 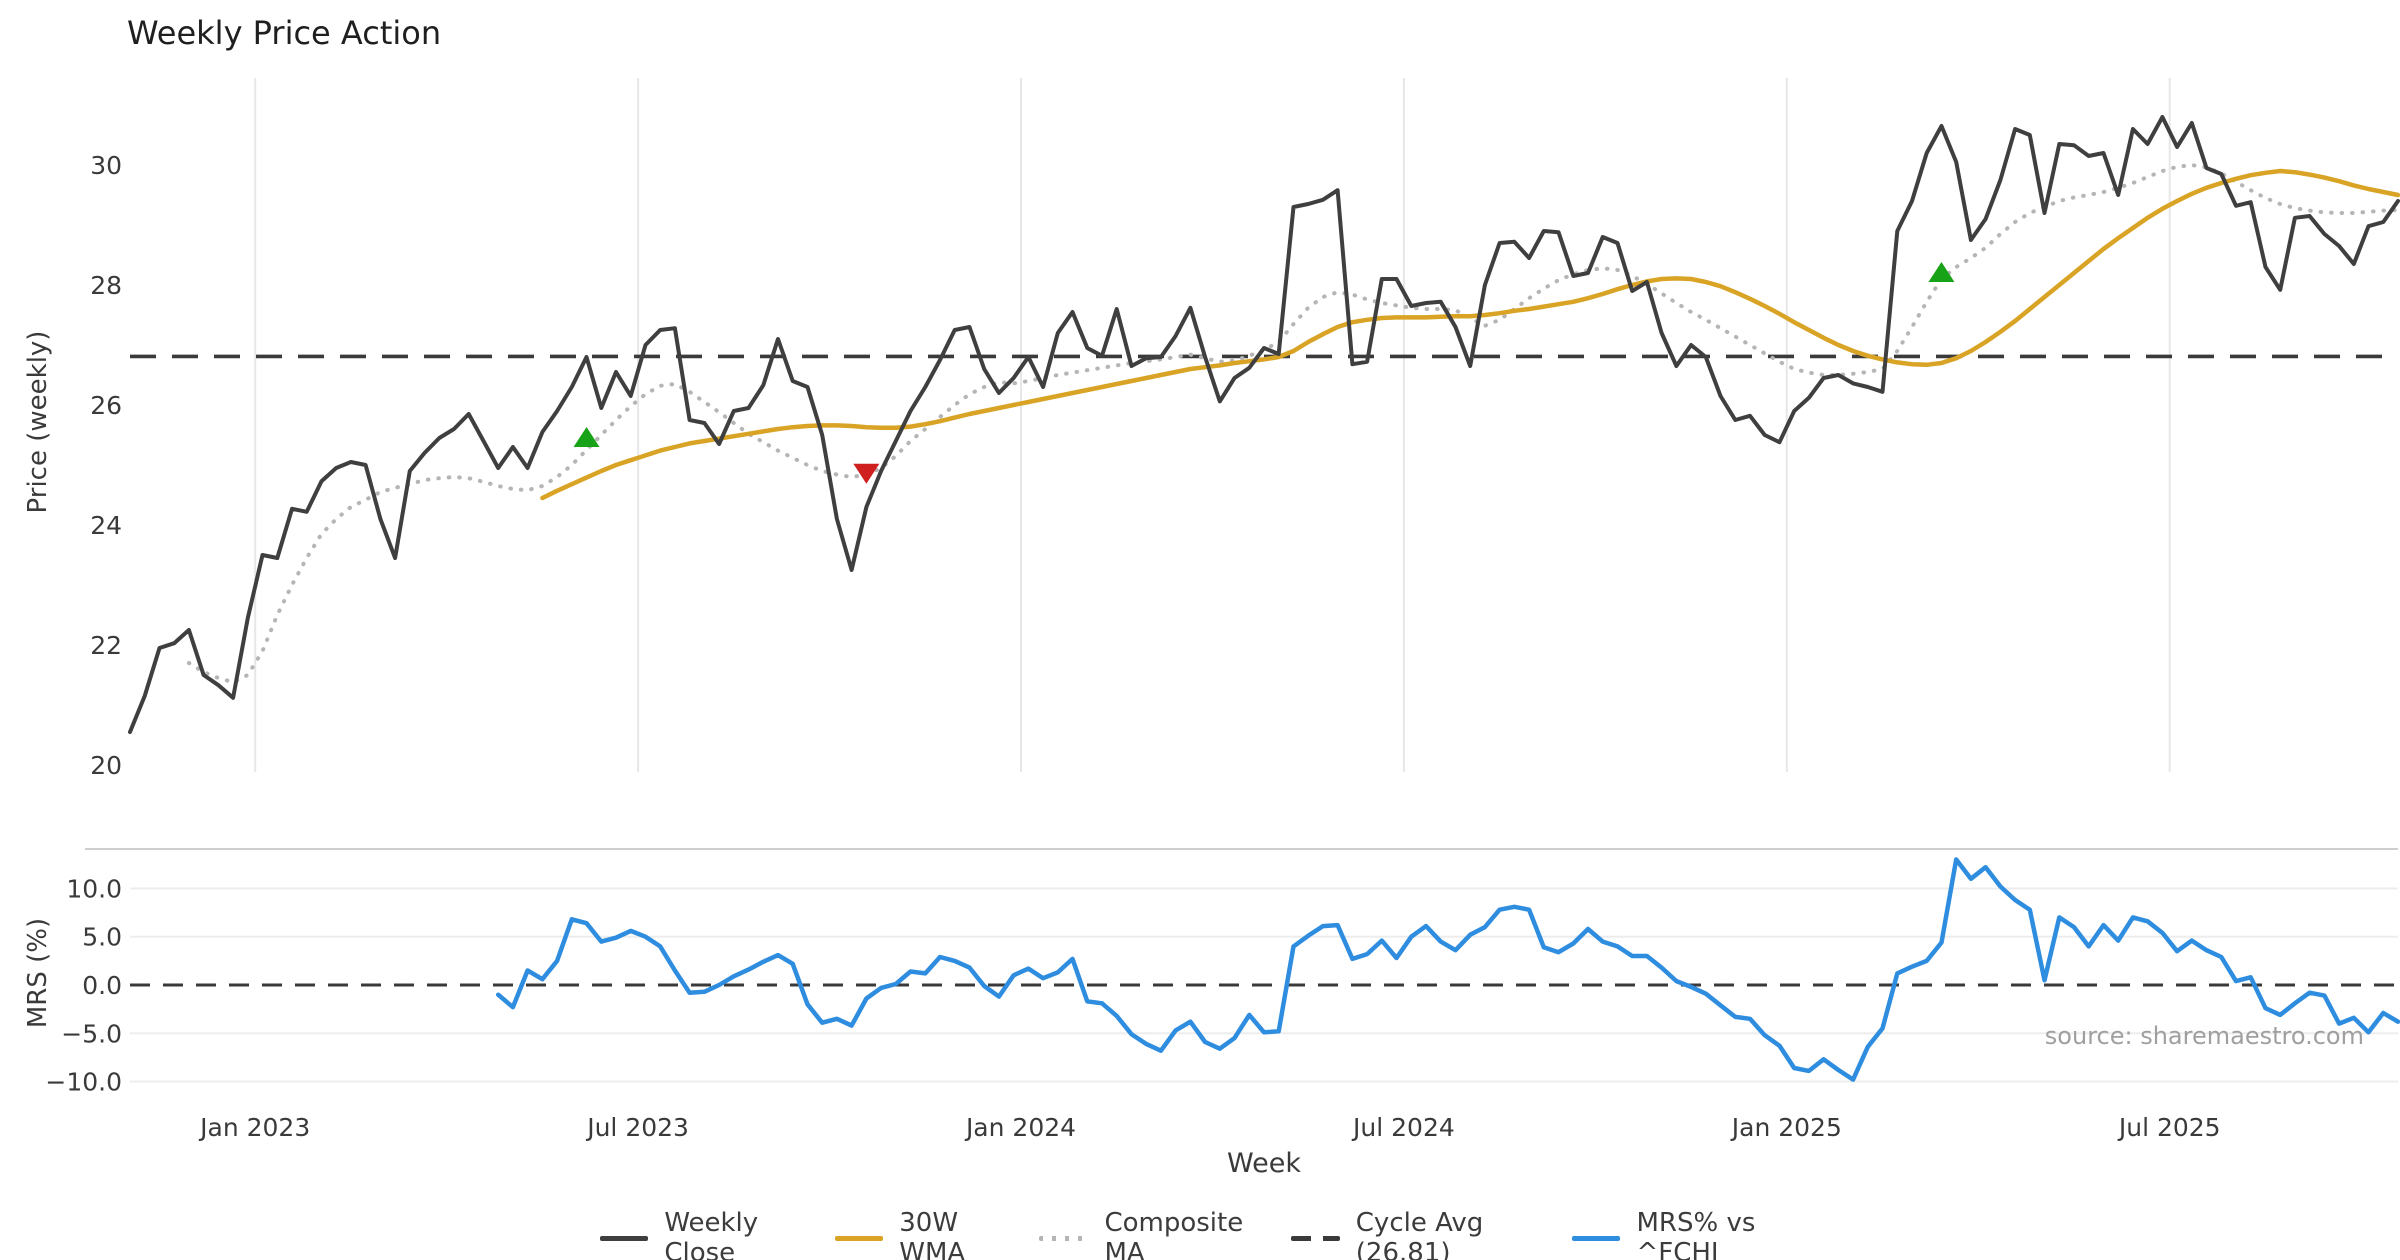 What do you see at coordinates (1403, 1127) in the screenshot?
I see `x-tick-label: Jul 2024` at bounding box center [1403, 1127].